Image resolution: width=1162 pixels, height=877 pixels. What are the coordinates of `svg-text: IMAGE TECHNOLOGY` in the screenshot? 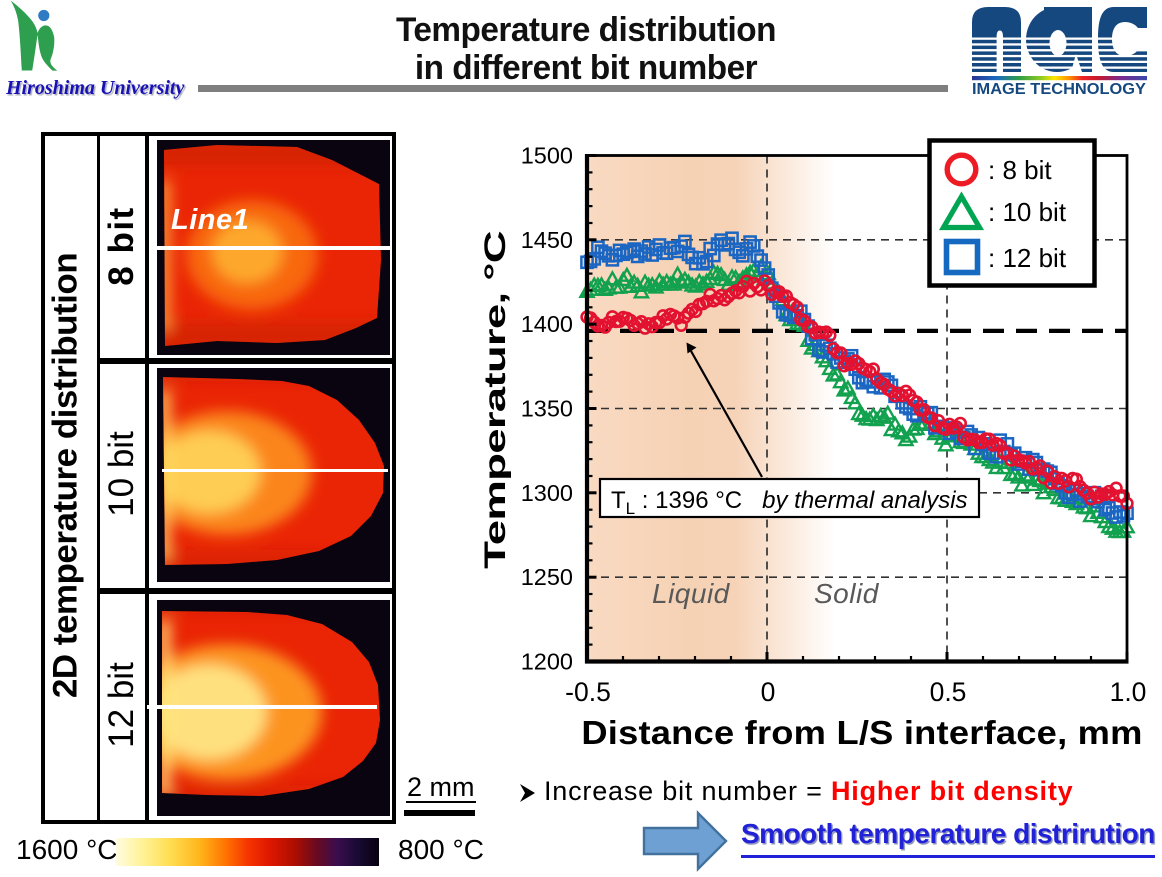 It's located at (1059, 88).